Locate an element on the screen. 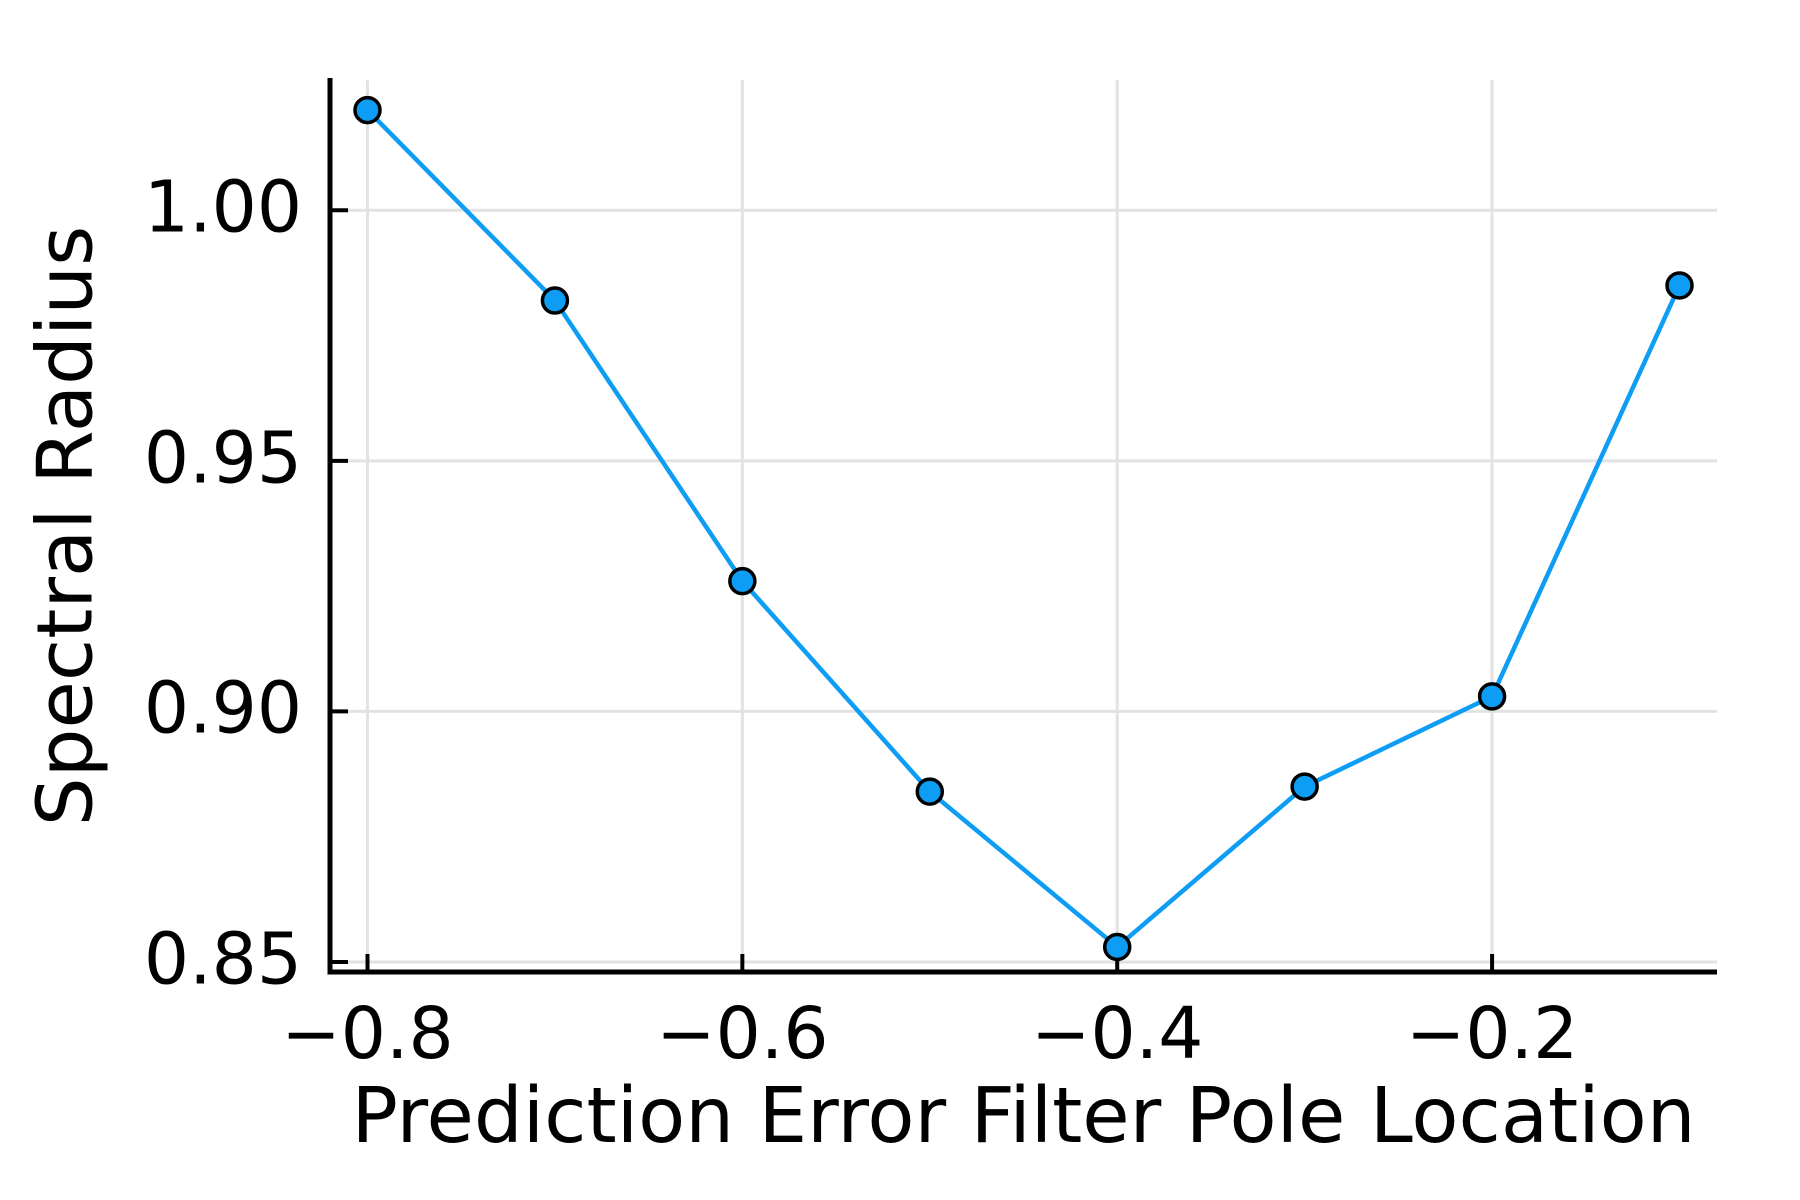  y-tick-label: 1.00 is located at coordinates (222, 207).